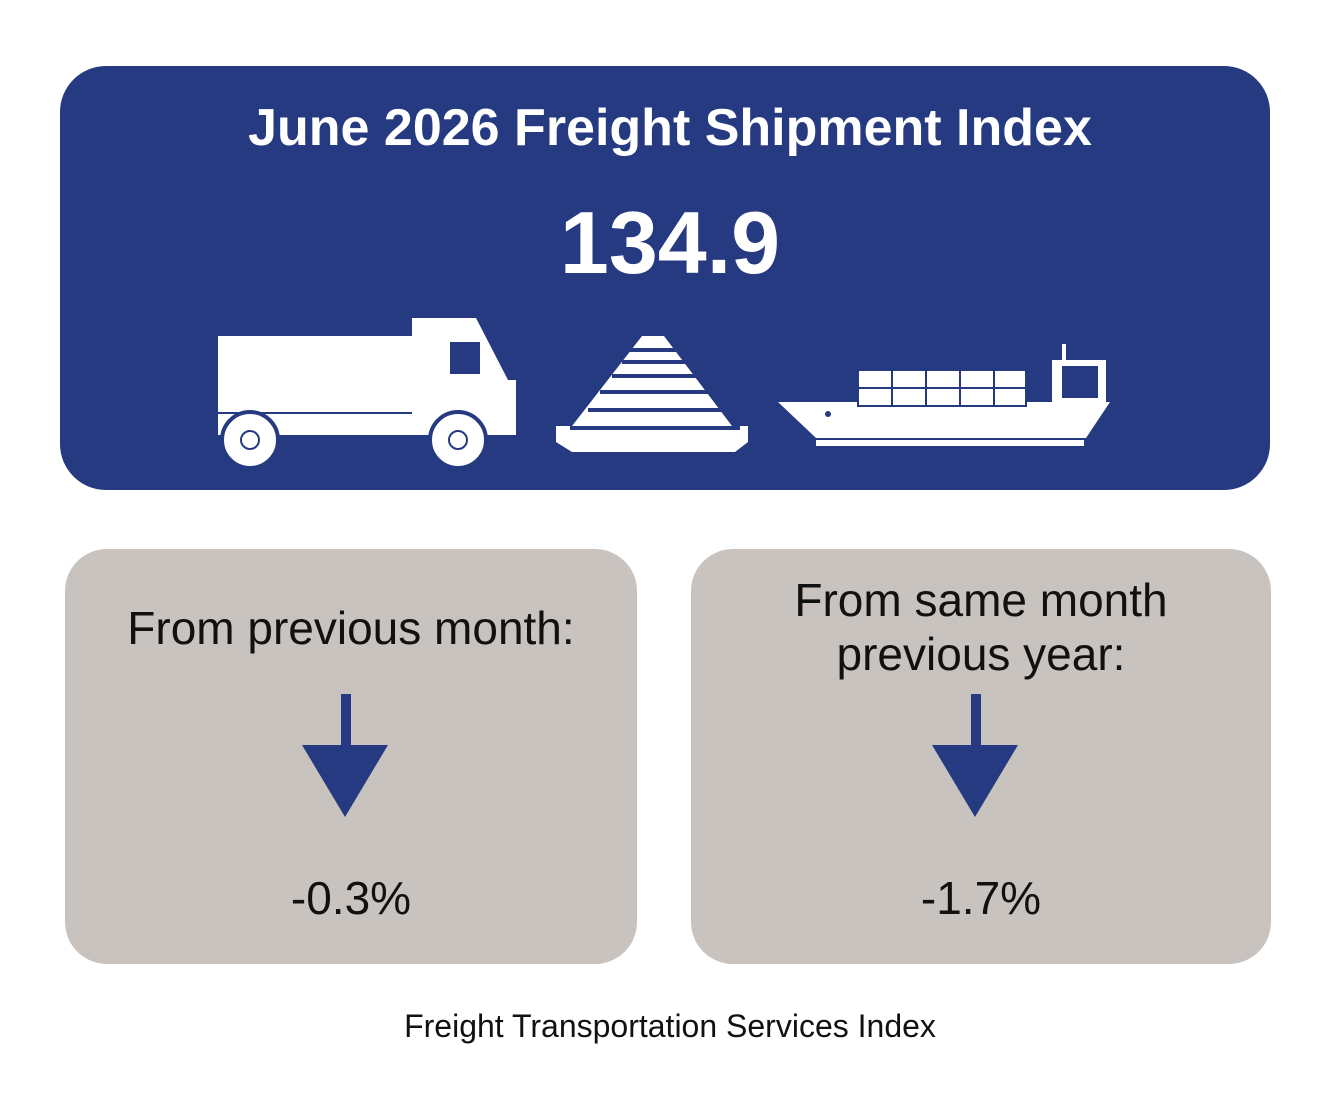 This screenshot has width=1340, height=1109. What do you see at coordinates (981, 627) in the screenshot?
I see `card-label: From same month previous year:` at bounding box center [981, 627].